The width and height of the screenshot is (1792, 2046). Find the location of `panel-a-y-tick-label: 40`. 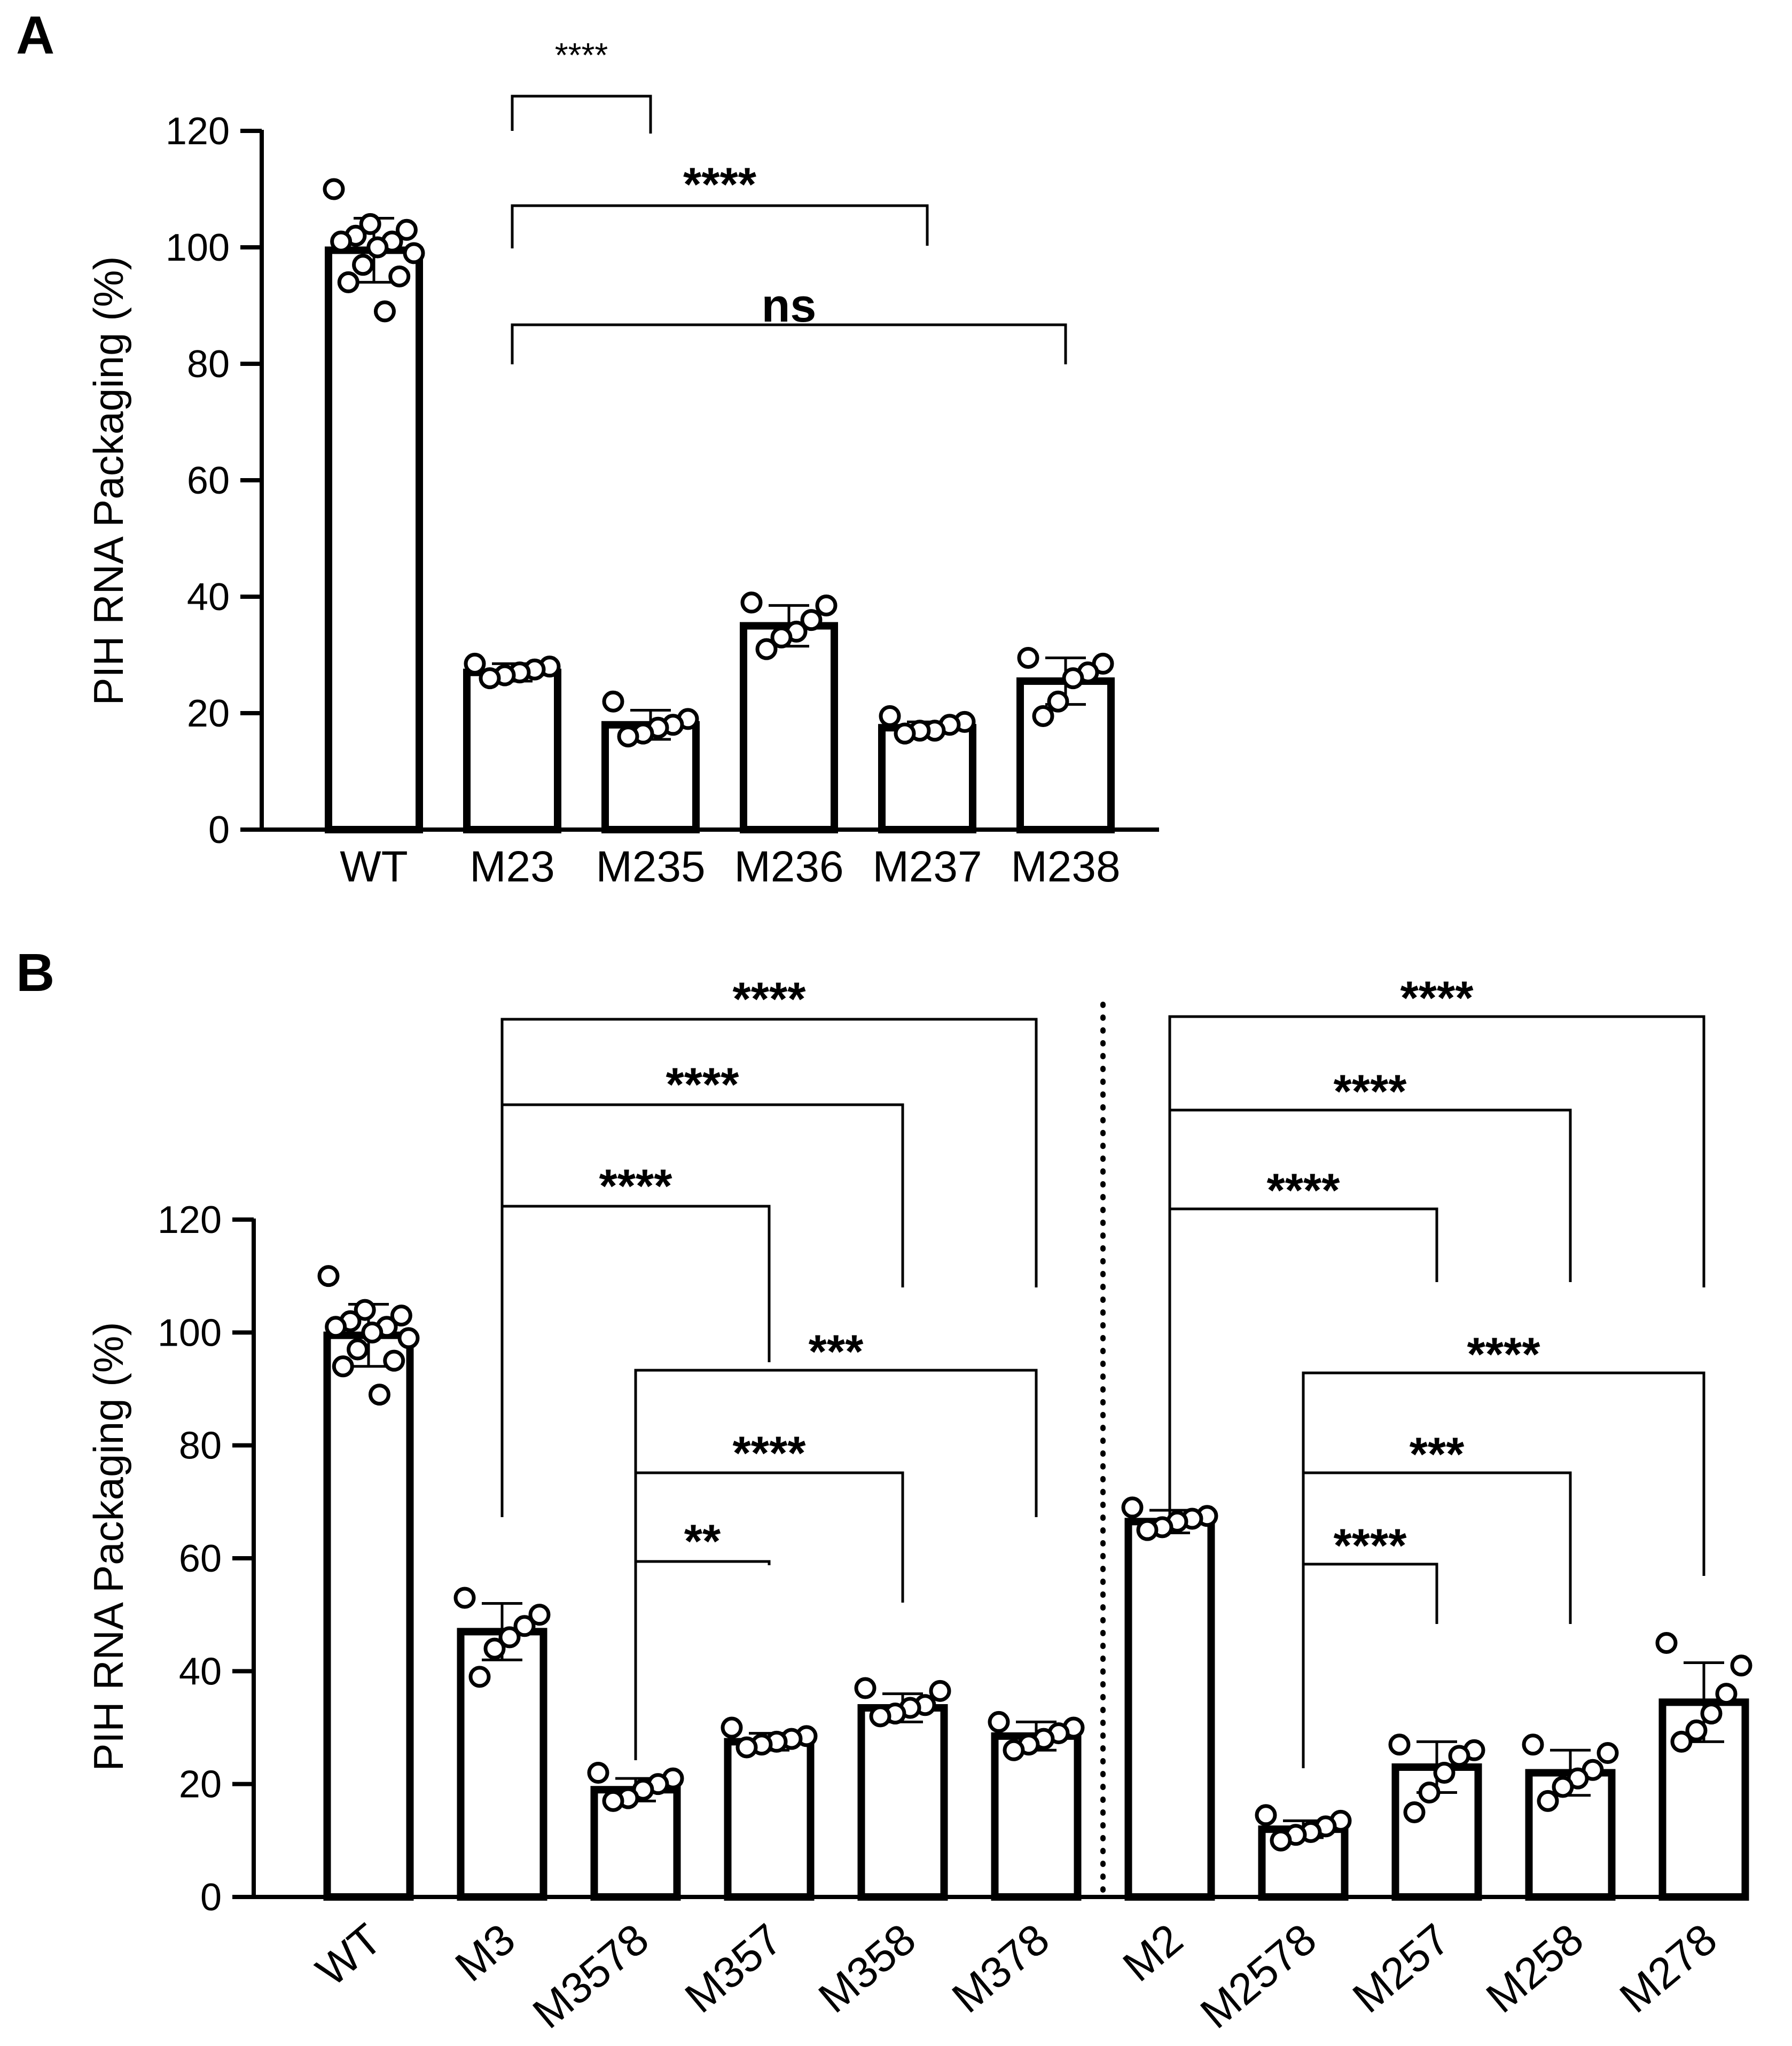

panel-a-y-tick-label: 40 is located at coordinates (208, 597).